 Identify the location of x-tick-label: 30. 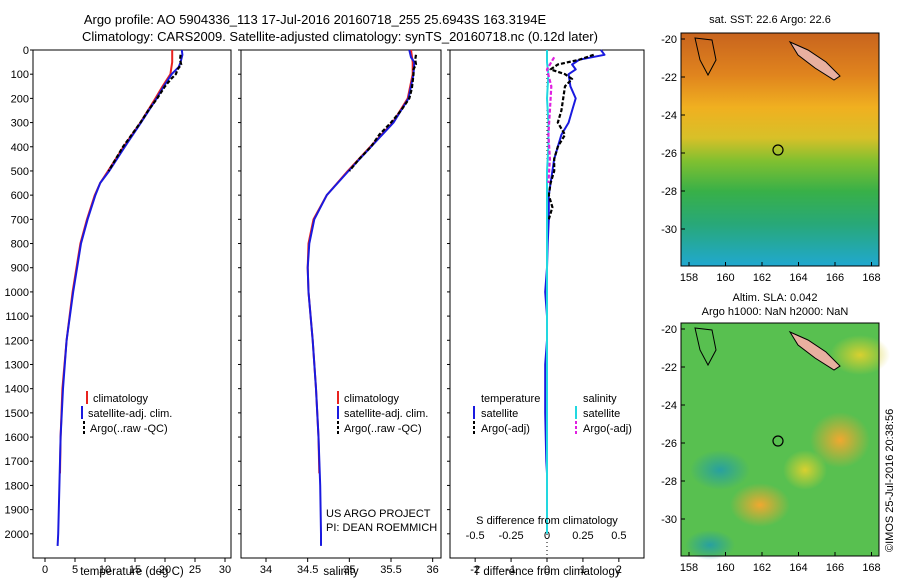
(225, 570).